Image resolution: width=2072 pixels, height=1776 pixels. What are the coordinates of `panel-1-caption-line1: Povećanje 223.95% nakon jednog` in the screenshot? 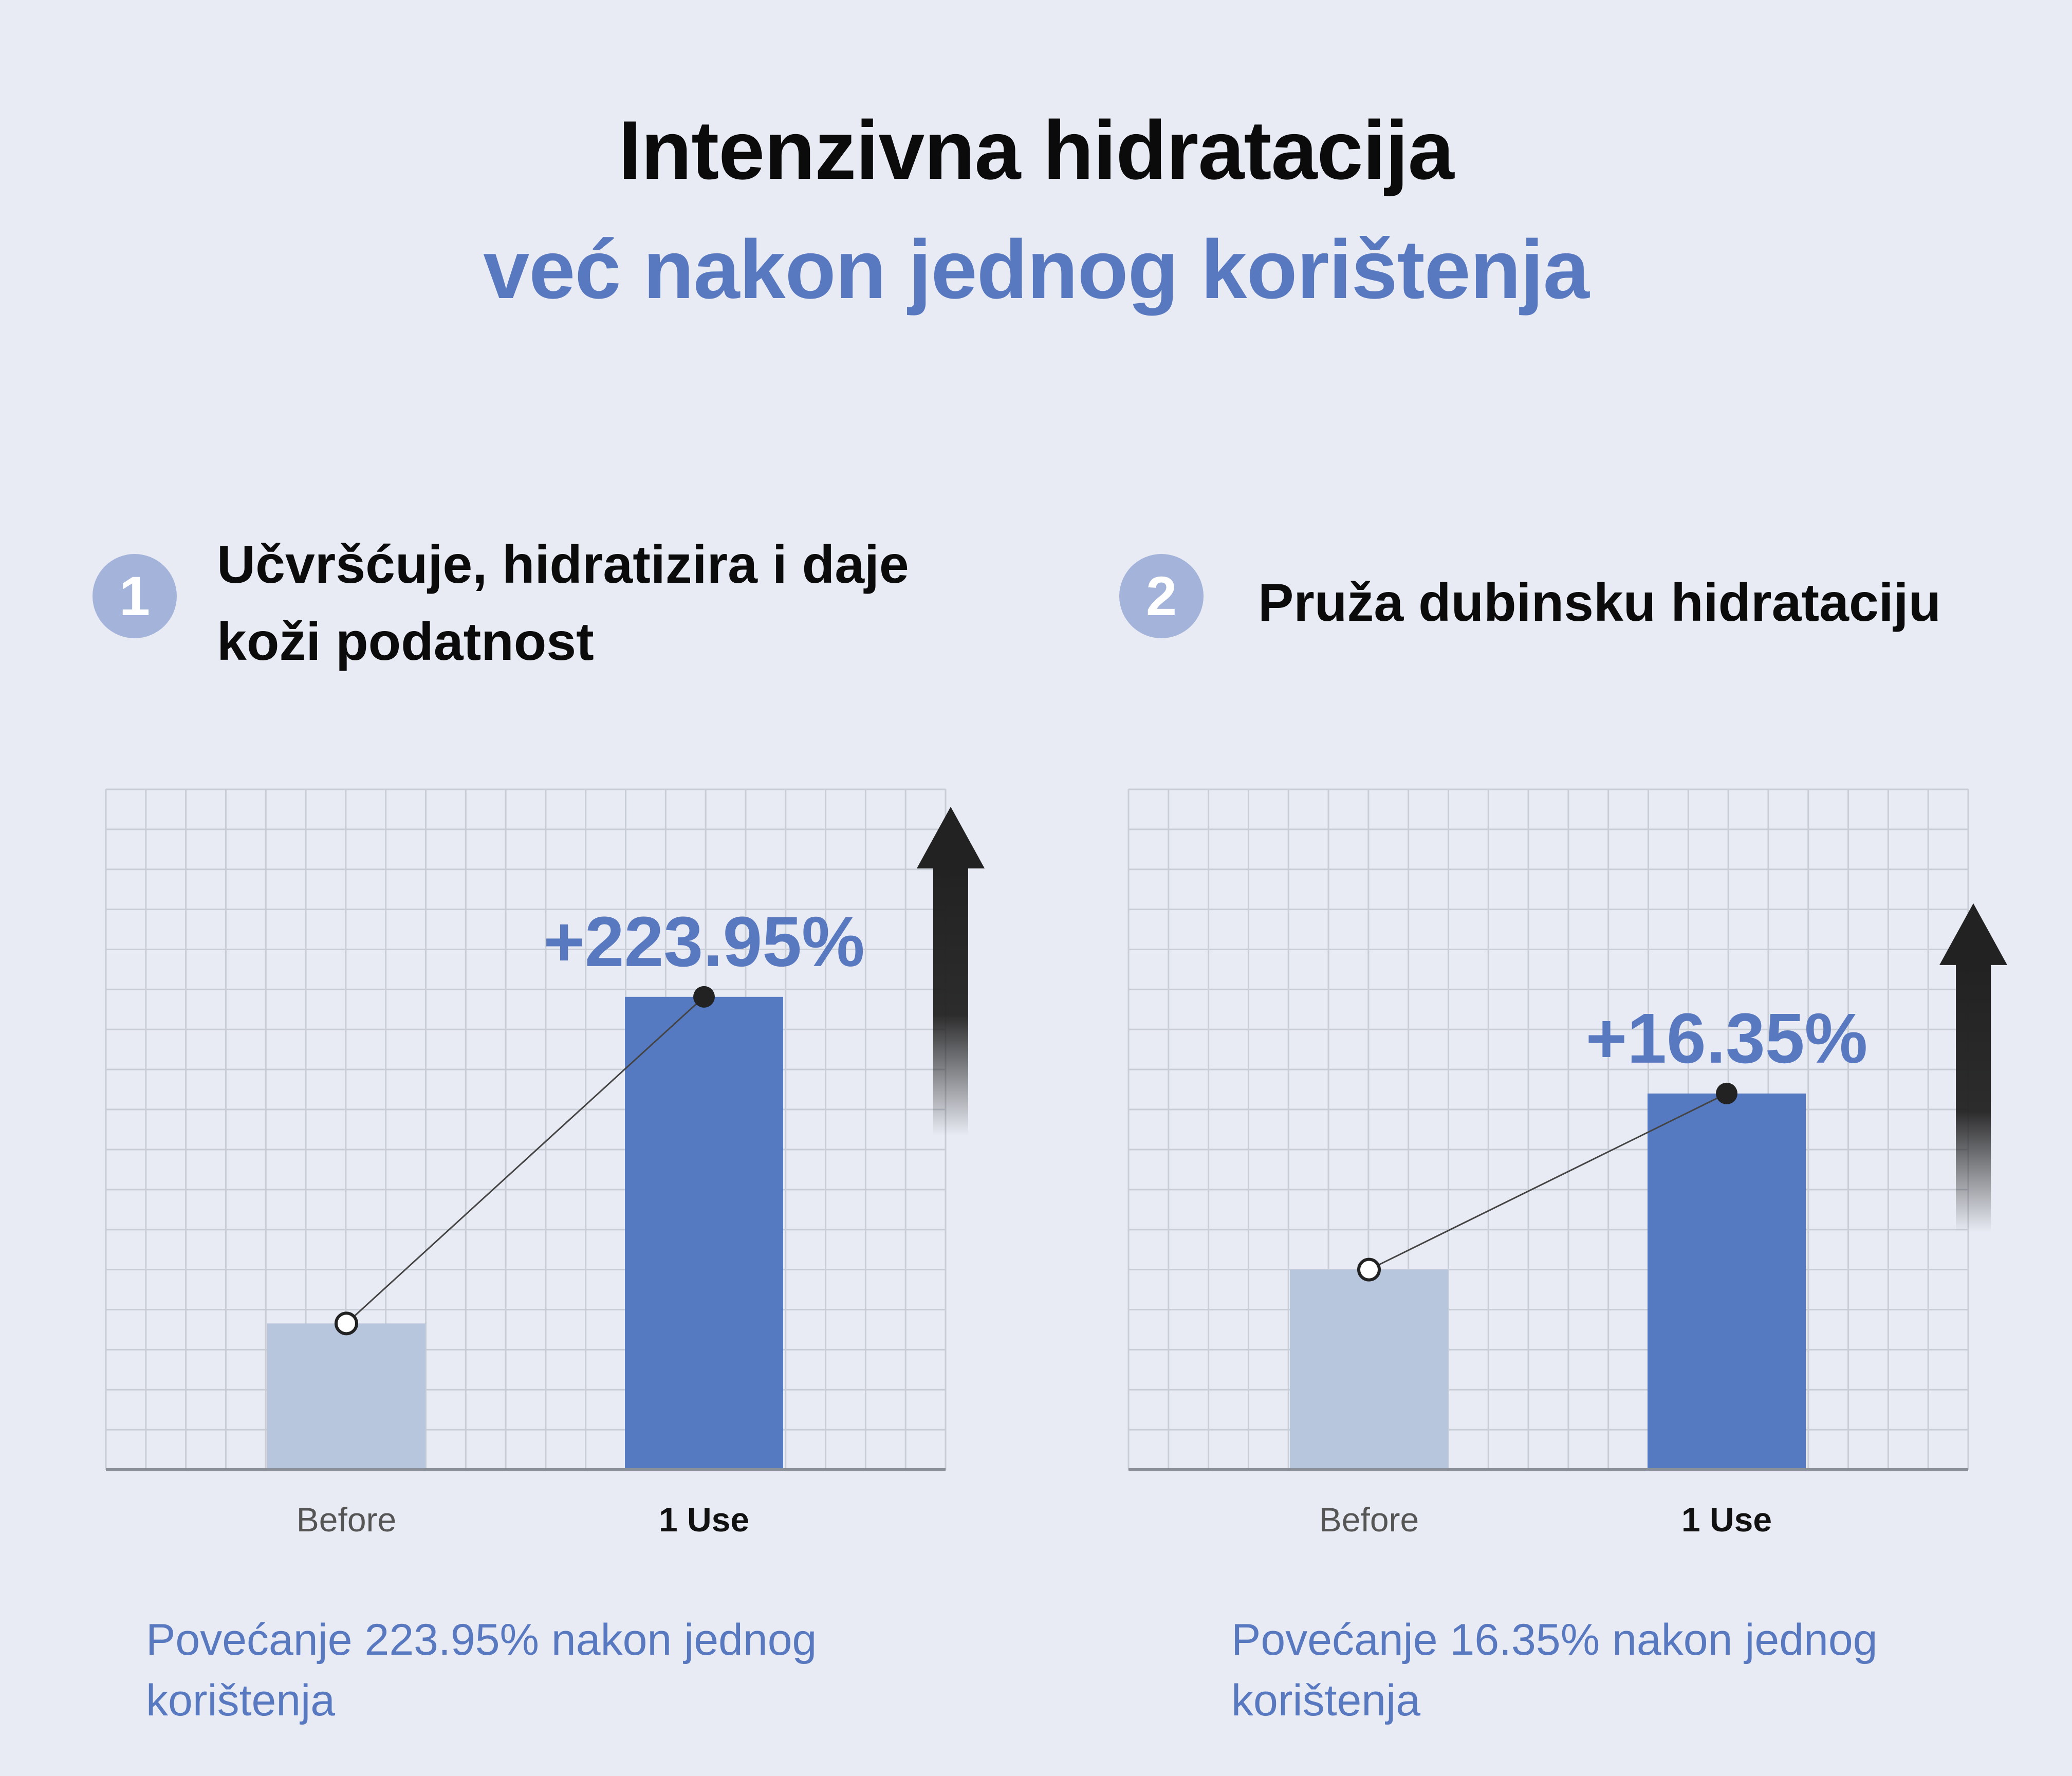 It's located at (481, 1639).